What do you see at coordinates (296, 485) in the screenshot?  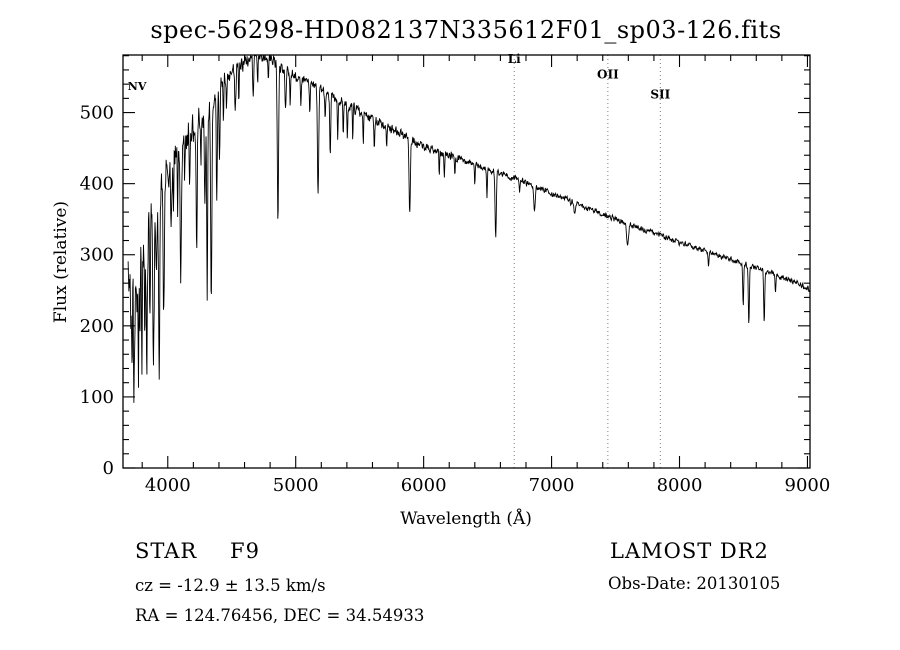 I see `x-tick-label: 5000` at bounding box center [296, 485].